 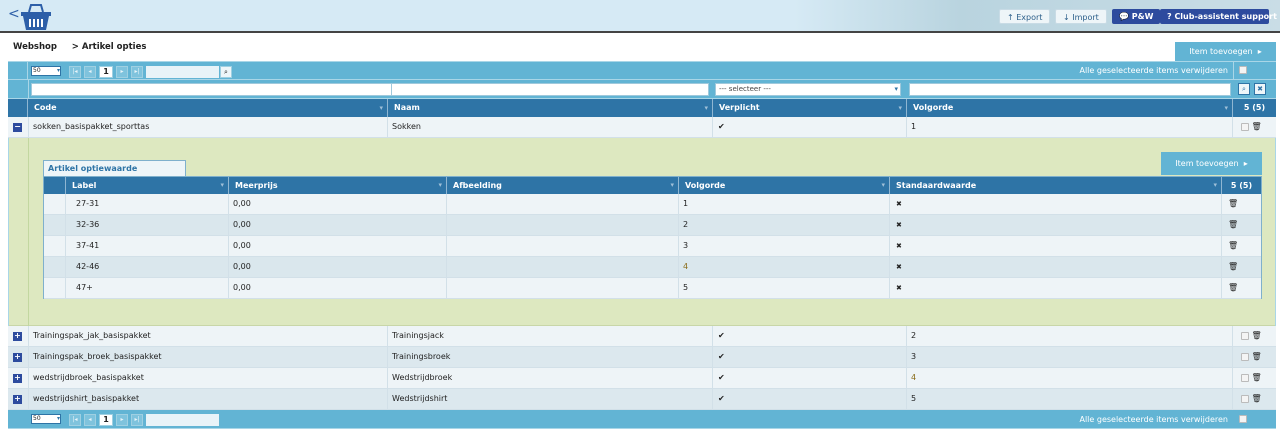 I want to click on filter-code-input, so click(x=212, y=89).